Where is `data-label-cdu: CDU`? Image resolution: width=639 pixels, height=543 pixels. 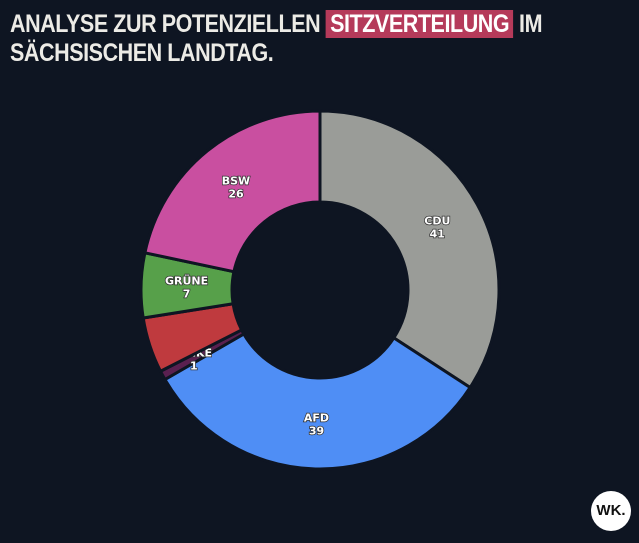 data-label-cdu: CDU is located at coordinates (437, 220).